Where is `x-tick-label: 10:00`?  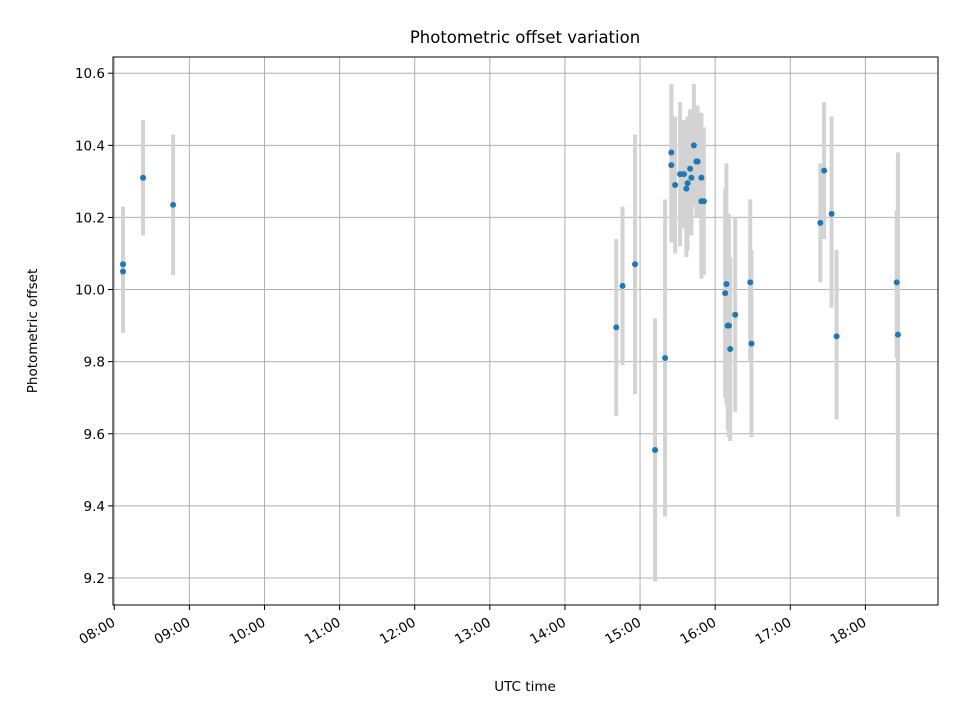 x-tick-label: 10:00 is located at coordinates (248, 631).